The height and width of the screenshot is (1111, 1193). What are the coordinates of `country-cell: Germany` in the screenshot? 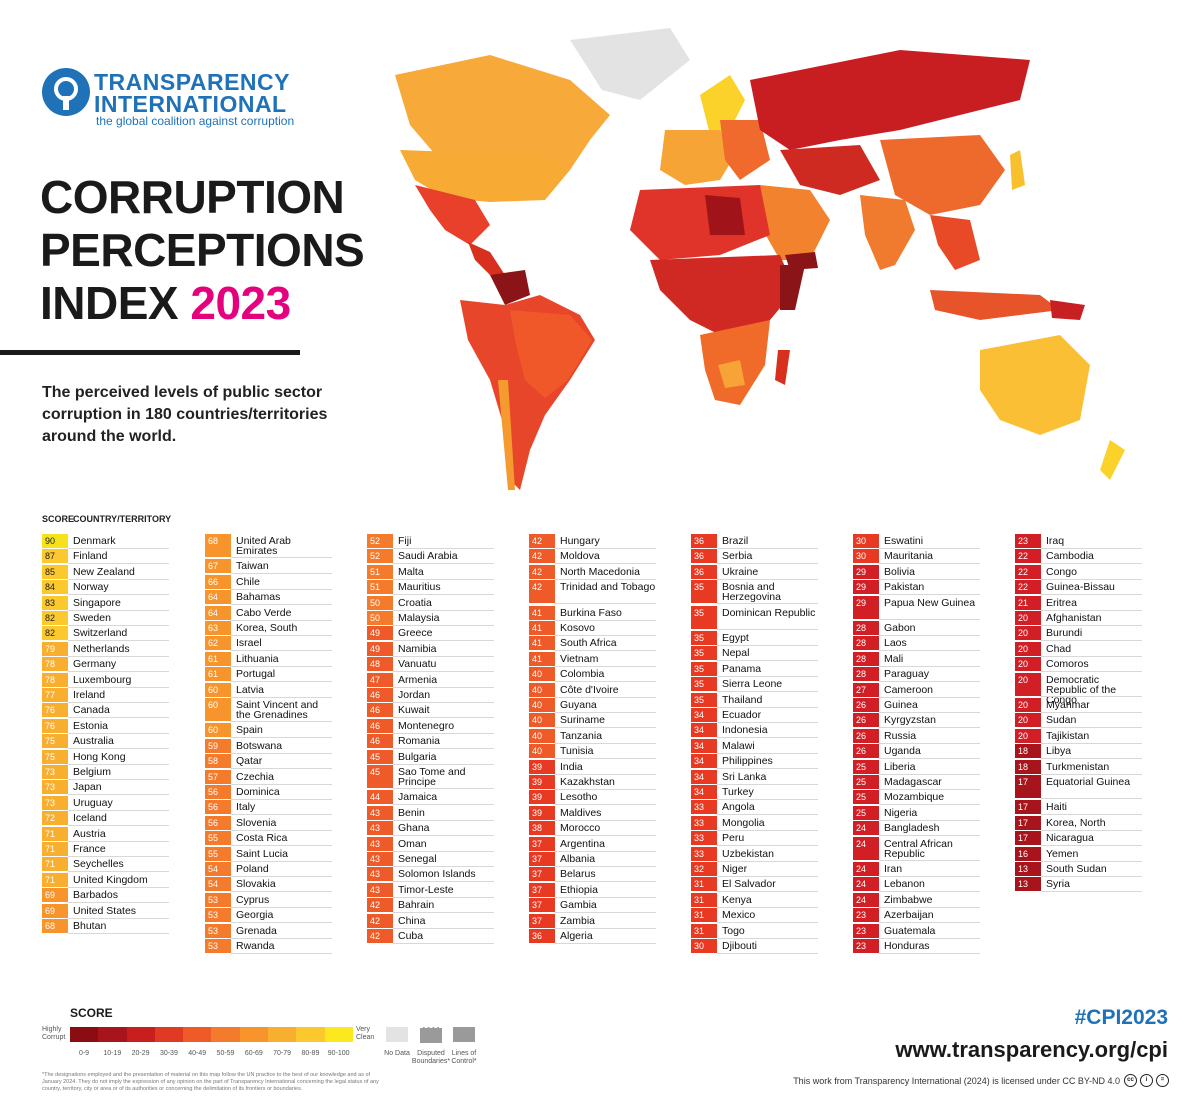 It's located at (95, 664).